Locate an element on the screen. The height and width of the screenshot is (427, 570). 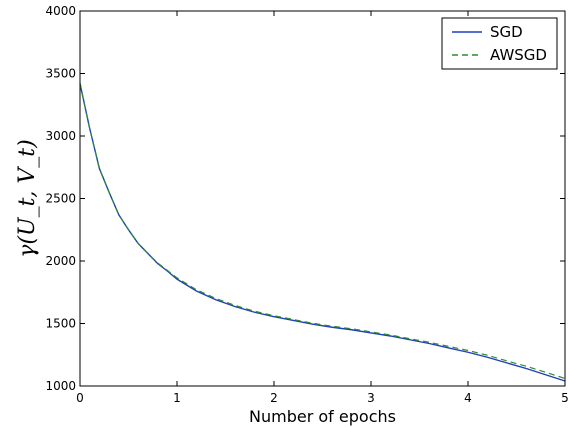
x-tick-label: 3 is located at coordinates (371, 398).